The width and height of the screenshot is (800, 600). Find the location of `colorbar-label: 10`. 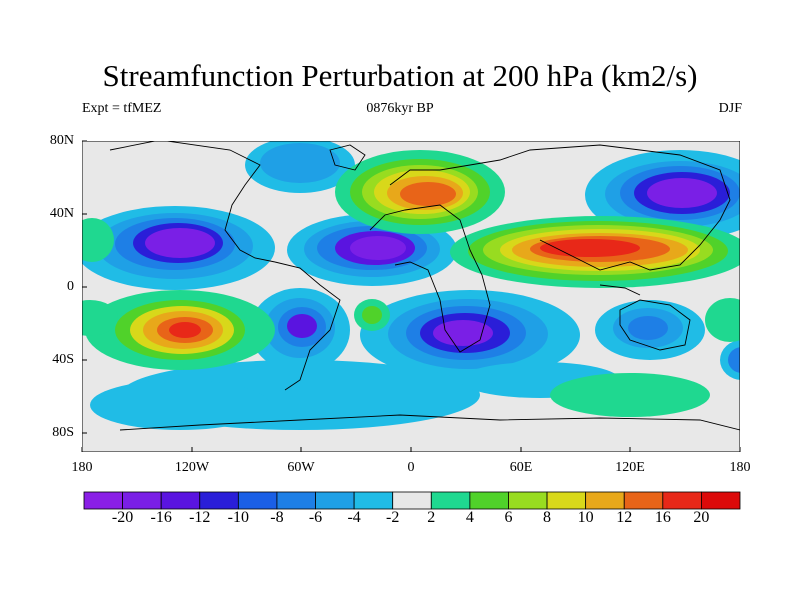

colorbar-label: 10 is located at coordinates (585, 517).